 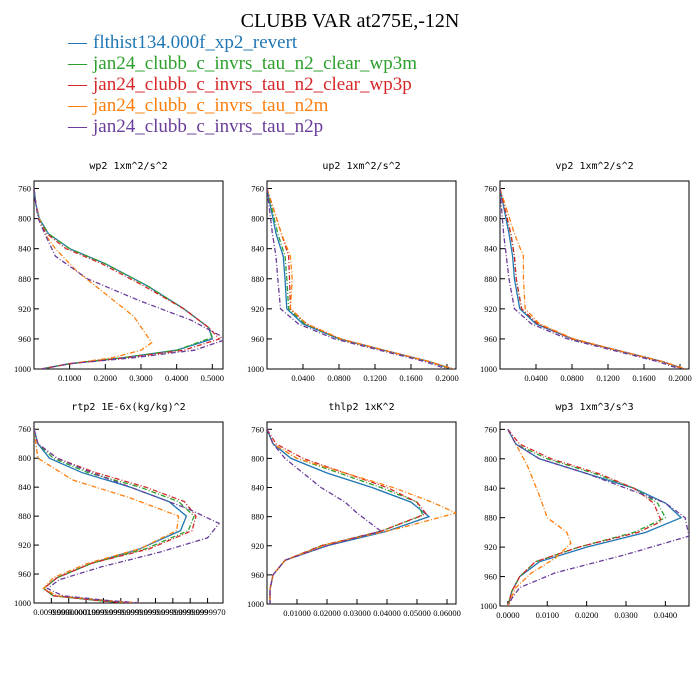 I want to click on panel-title: rtp2 1E-6x(kg/kg)^2, so click(x=128, y=407).